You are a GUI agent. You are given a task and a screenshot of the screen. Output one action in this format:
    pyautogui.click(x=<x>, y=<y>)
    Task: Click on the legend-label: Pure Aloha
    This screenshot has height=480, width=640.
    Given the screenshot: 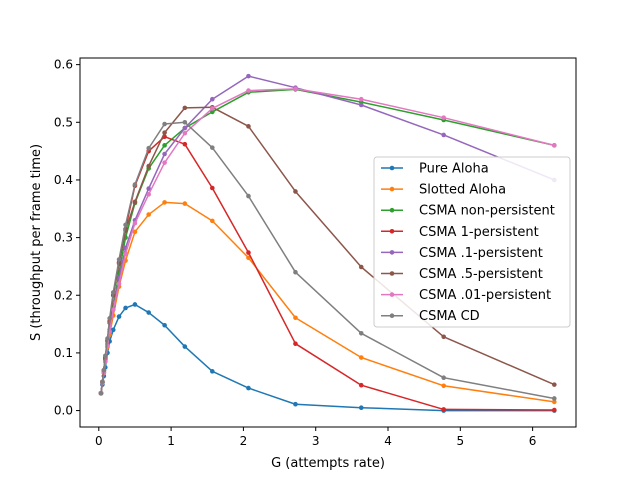 What is the action you would take?
    pyautogui.click(x=454, y=169)
    